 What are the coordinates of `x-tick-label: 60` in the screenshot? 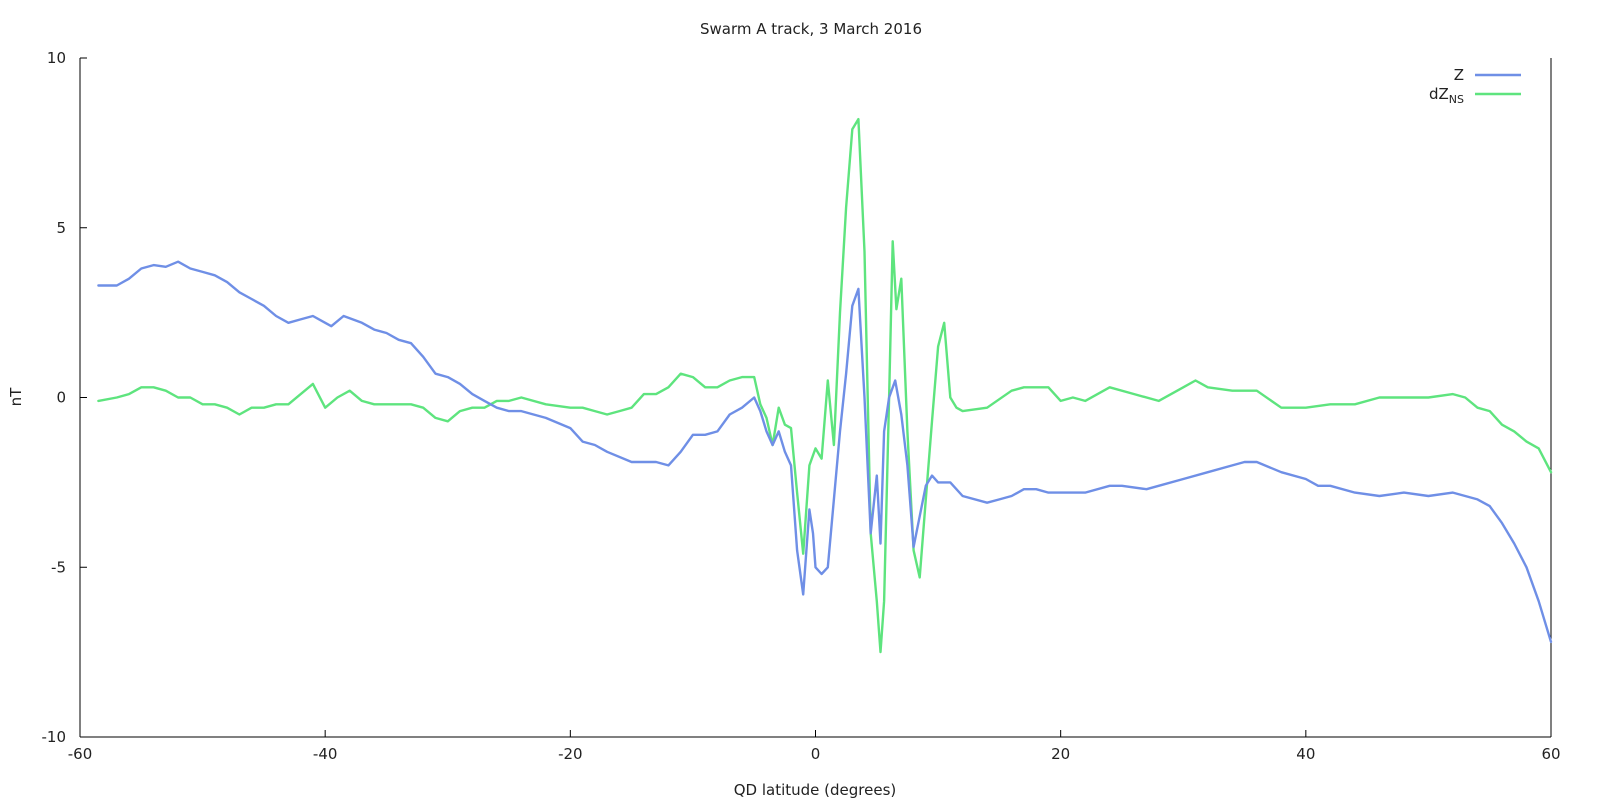 It's located at (1550, 754).